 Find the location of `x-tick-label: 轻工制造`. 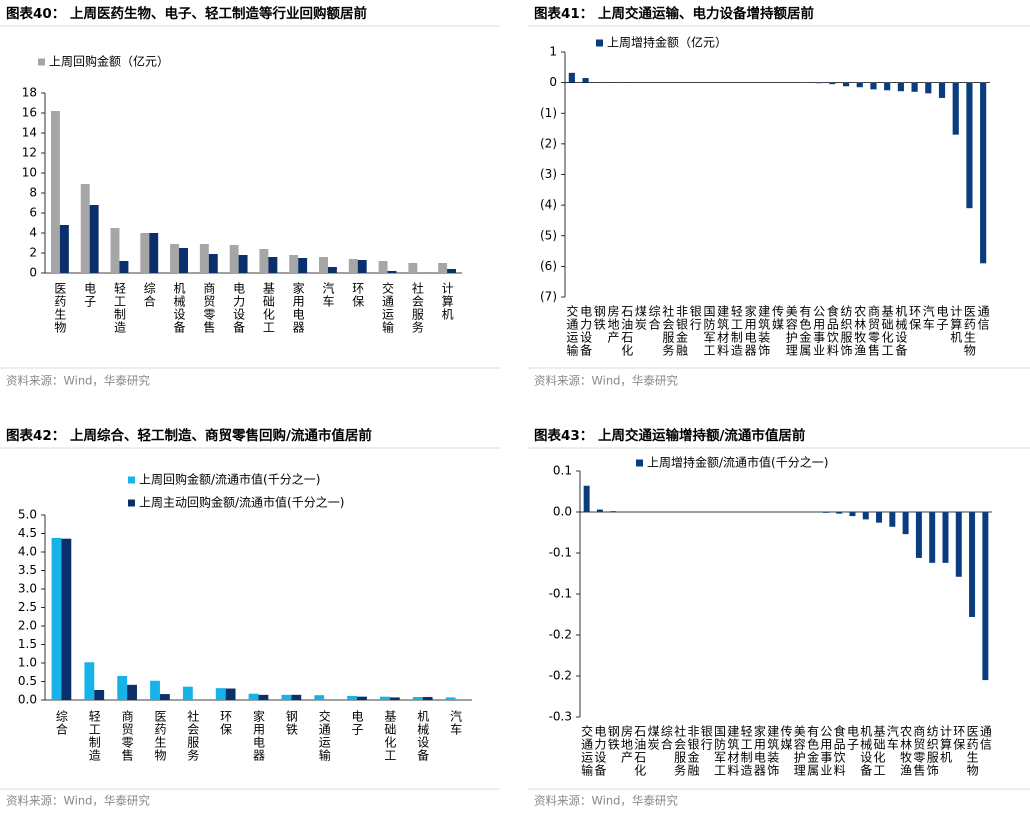

x-tick-label: 轻工制造 is located at coordinates (746, 751).